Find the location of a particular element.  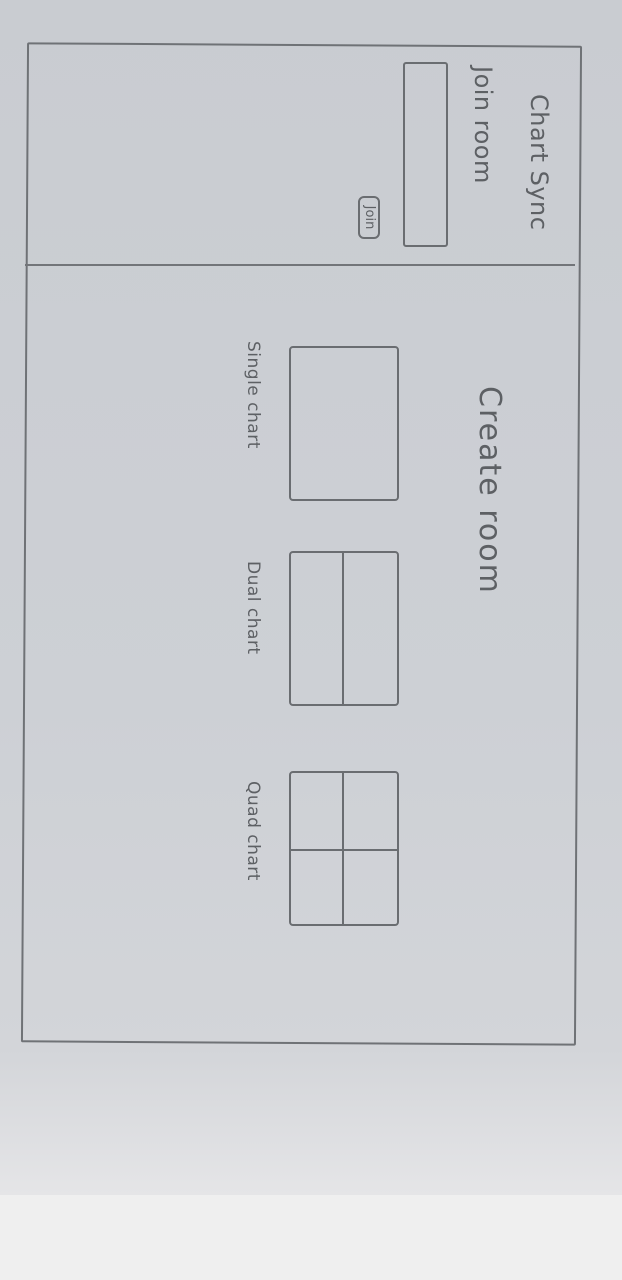

dual-divider-line is located at coordinates (343, 628).